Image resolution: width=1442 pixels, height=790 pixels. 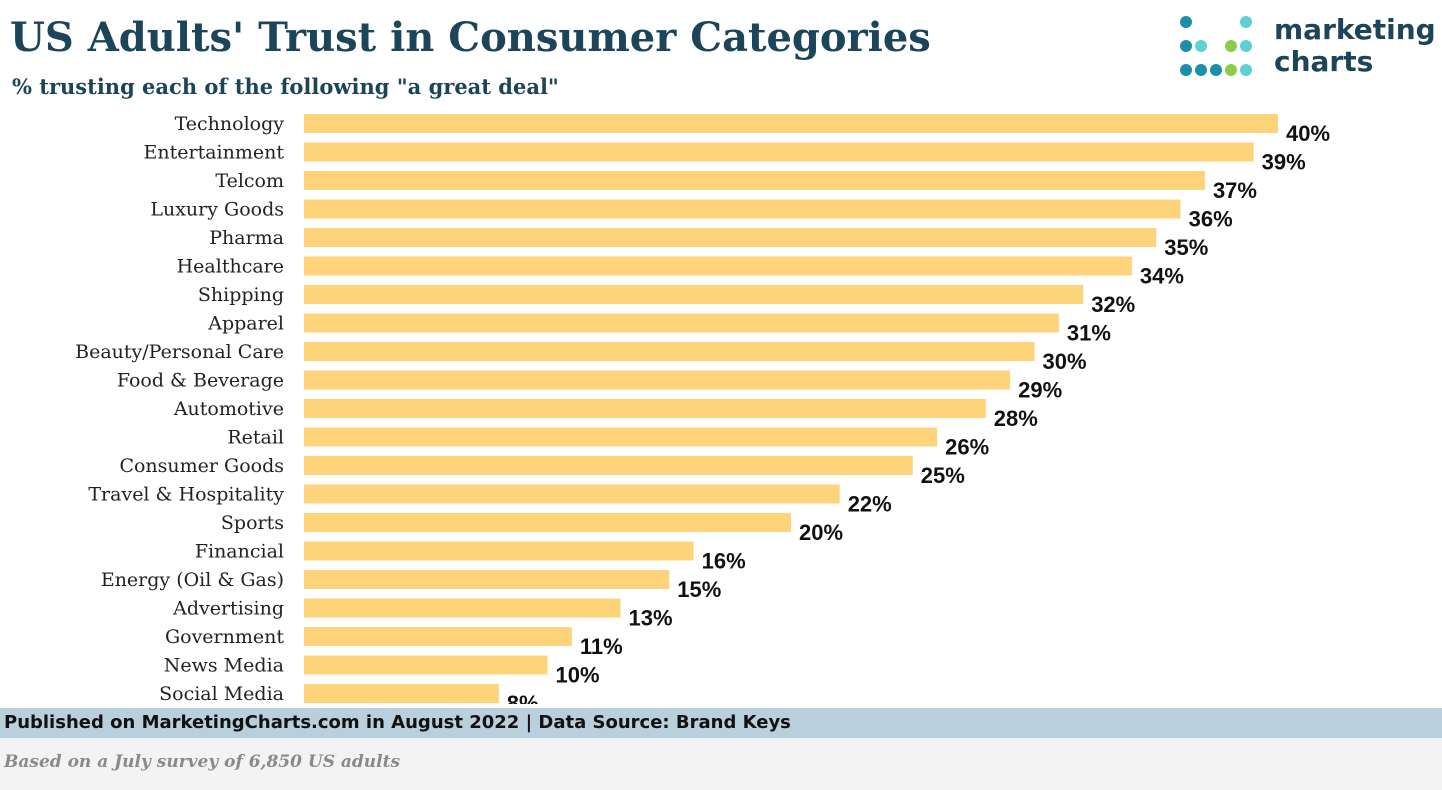 I want to click on category-label: Energy (Oil & Gas), so click(x=192, y=580).